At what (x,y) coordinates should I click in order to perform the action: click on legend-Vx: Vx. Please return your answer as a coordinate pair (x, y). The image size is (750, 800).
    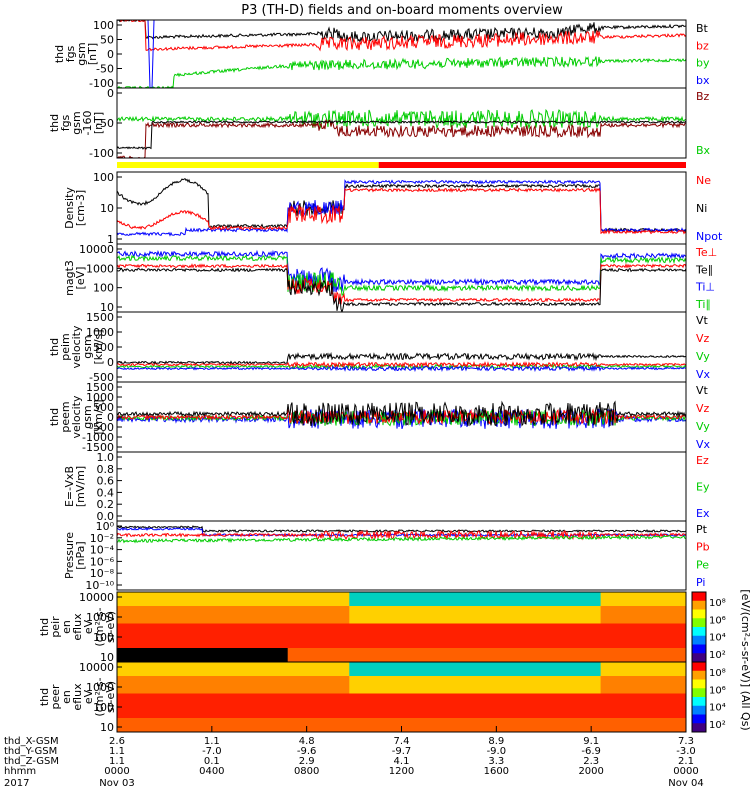
    Looking at the image, I should click on (703, 374).